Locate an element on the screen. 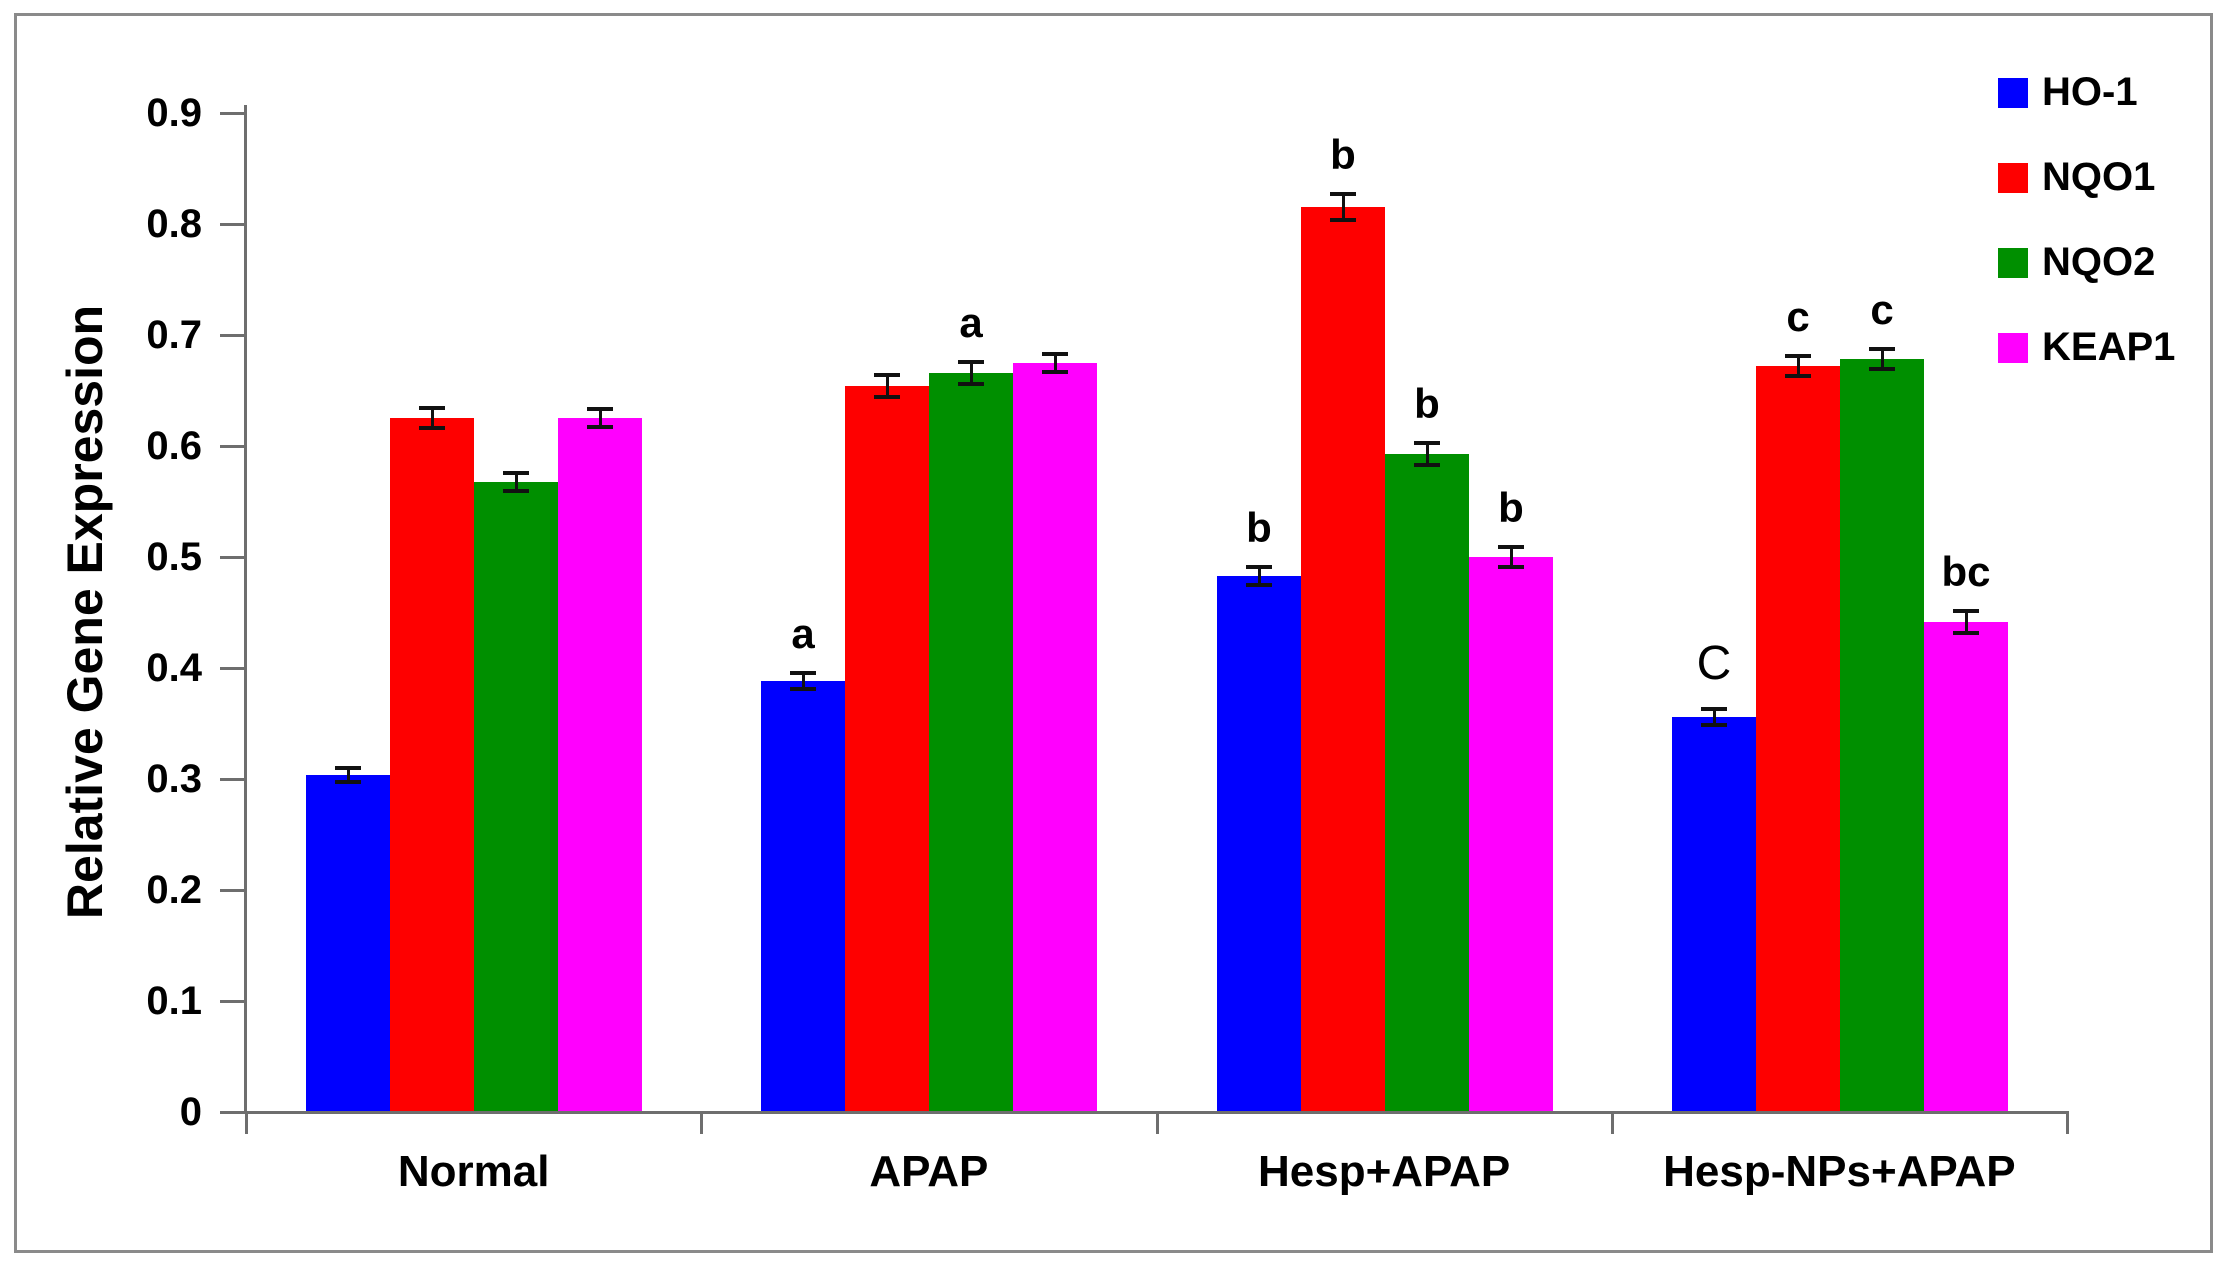 The image size is (2231, 1274). y-tick-label: 0.7 is located at coordinates (174, 335).